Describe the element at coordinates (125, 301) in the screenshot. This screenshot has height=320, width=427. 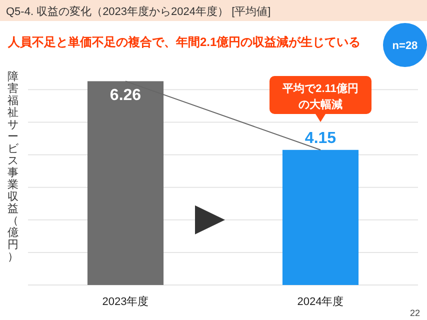
I see `x-tick-label: 2023年度` at that location.